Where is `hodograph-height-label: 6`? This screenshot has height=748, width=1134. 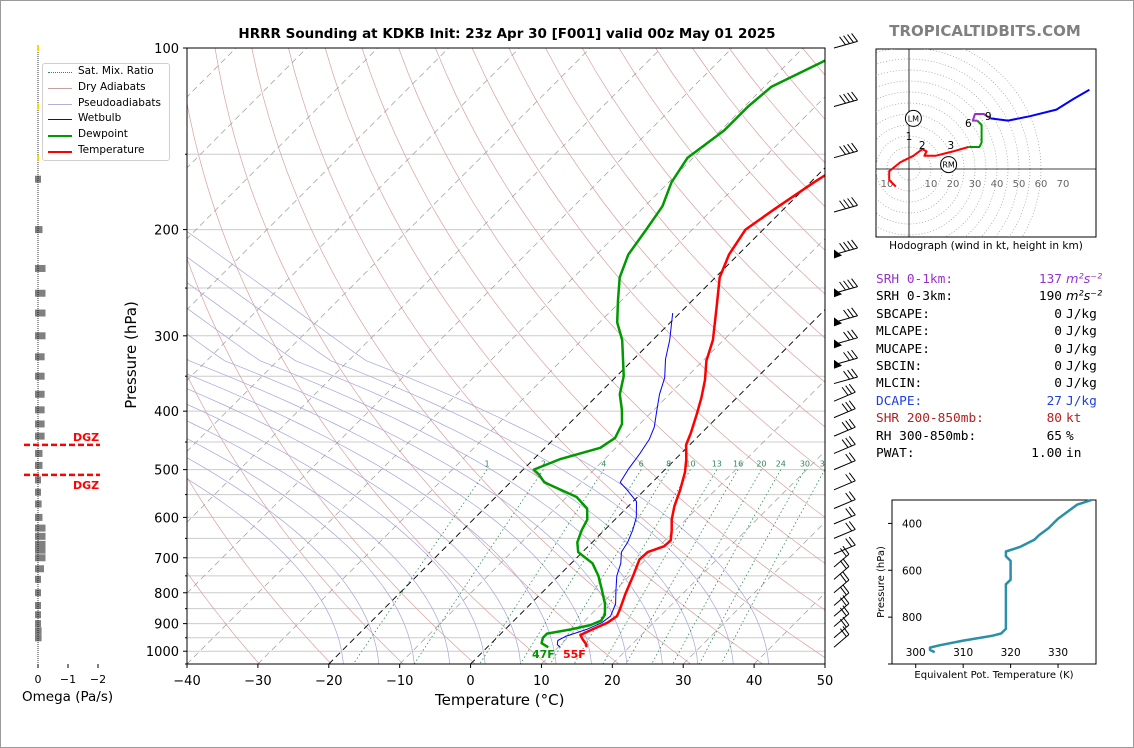
hodograph-height-label: 6 is located at coordinates (968, 124).